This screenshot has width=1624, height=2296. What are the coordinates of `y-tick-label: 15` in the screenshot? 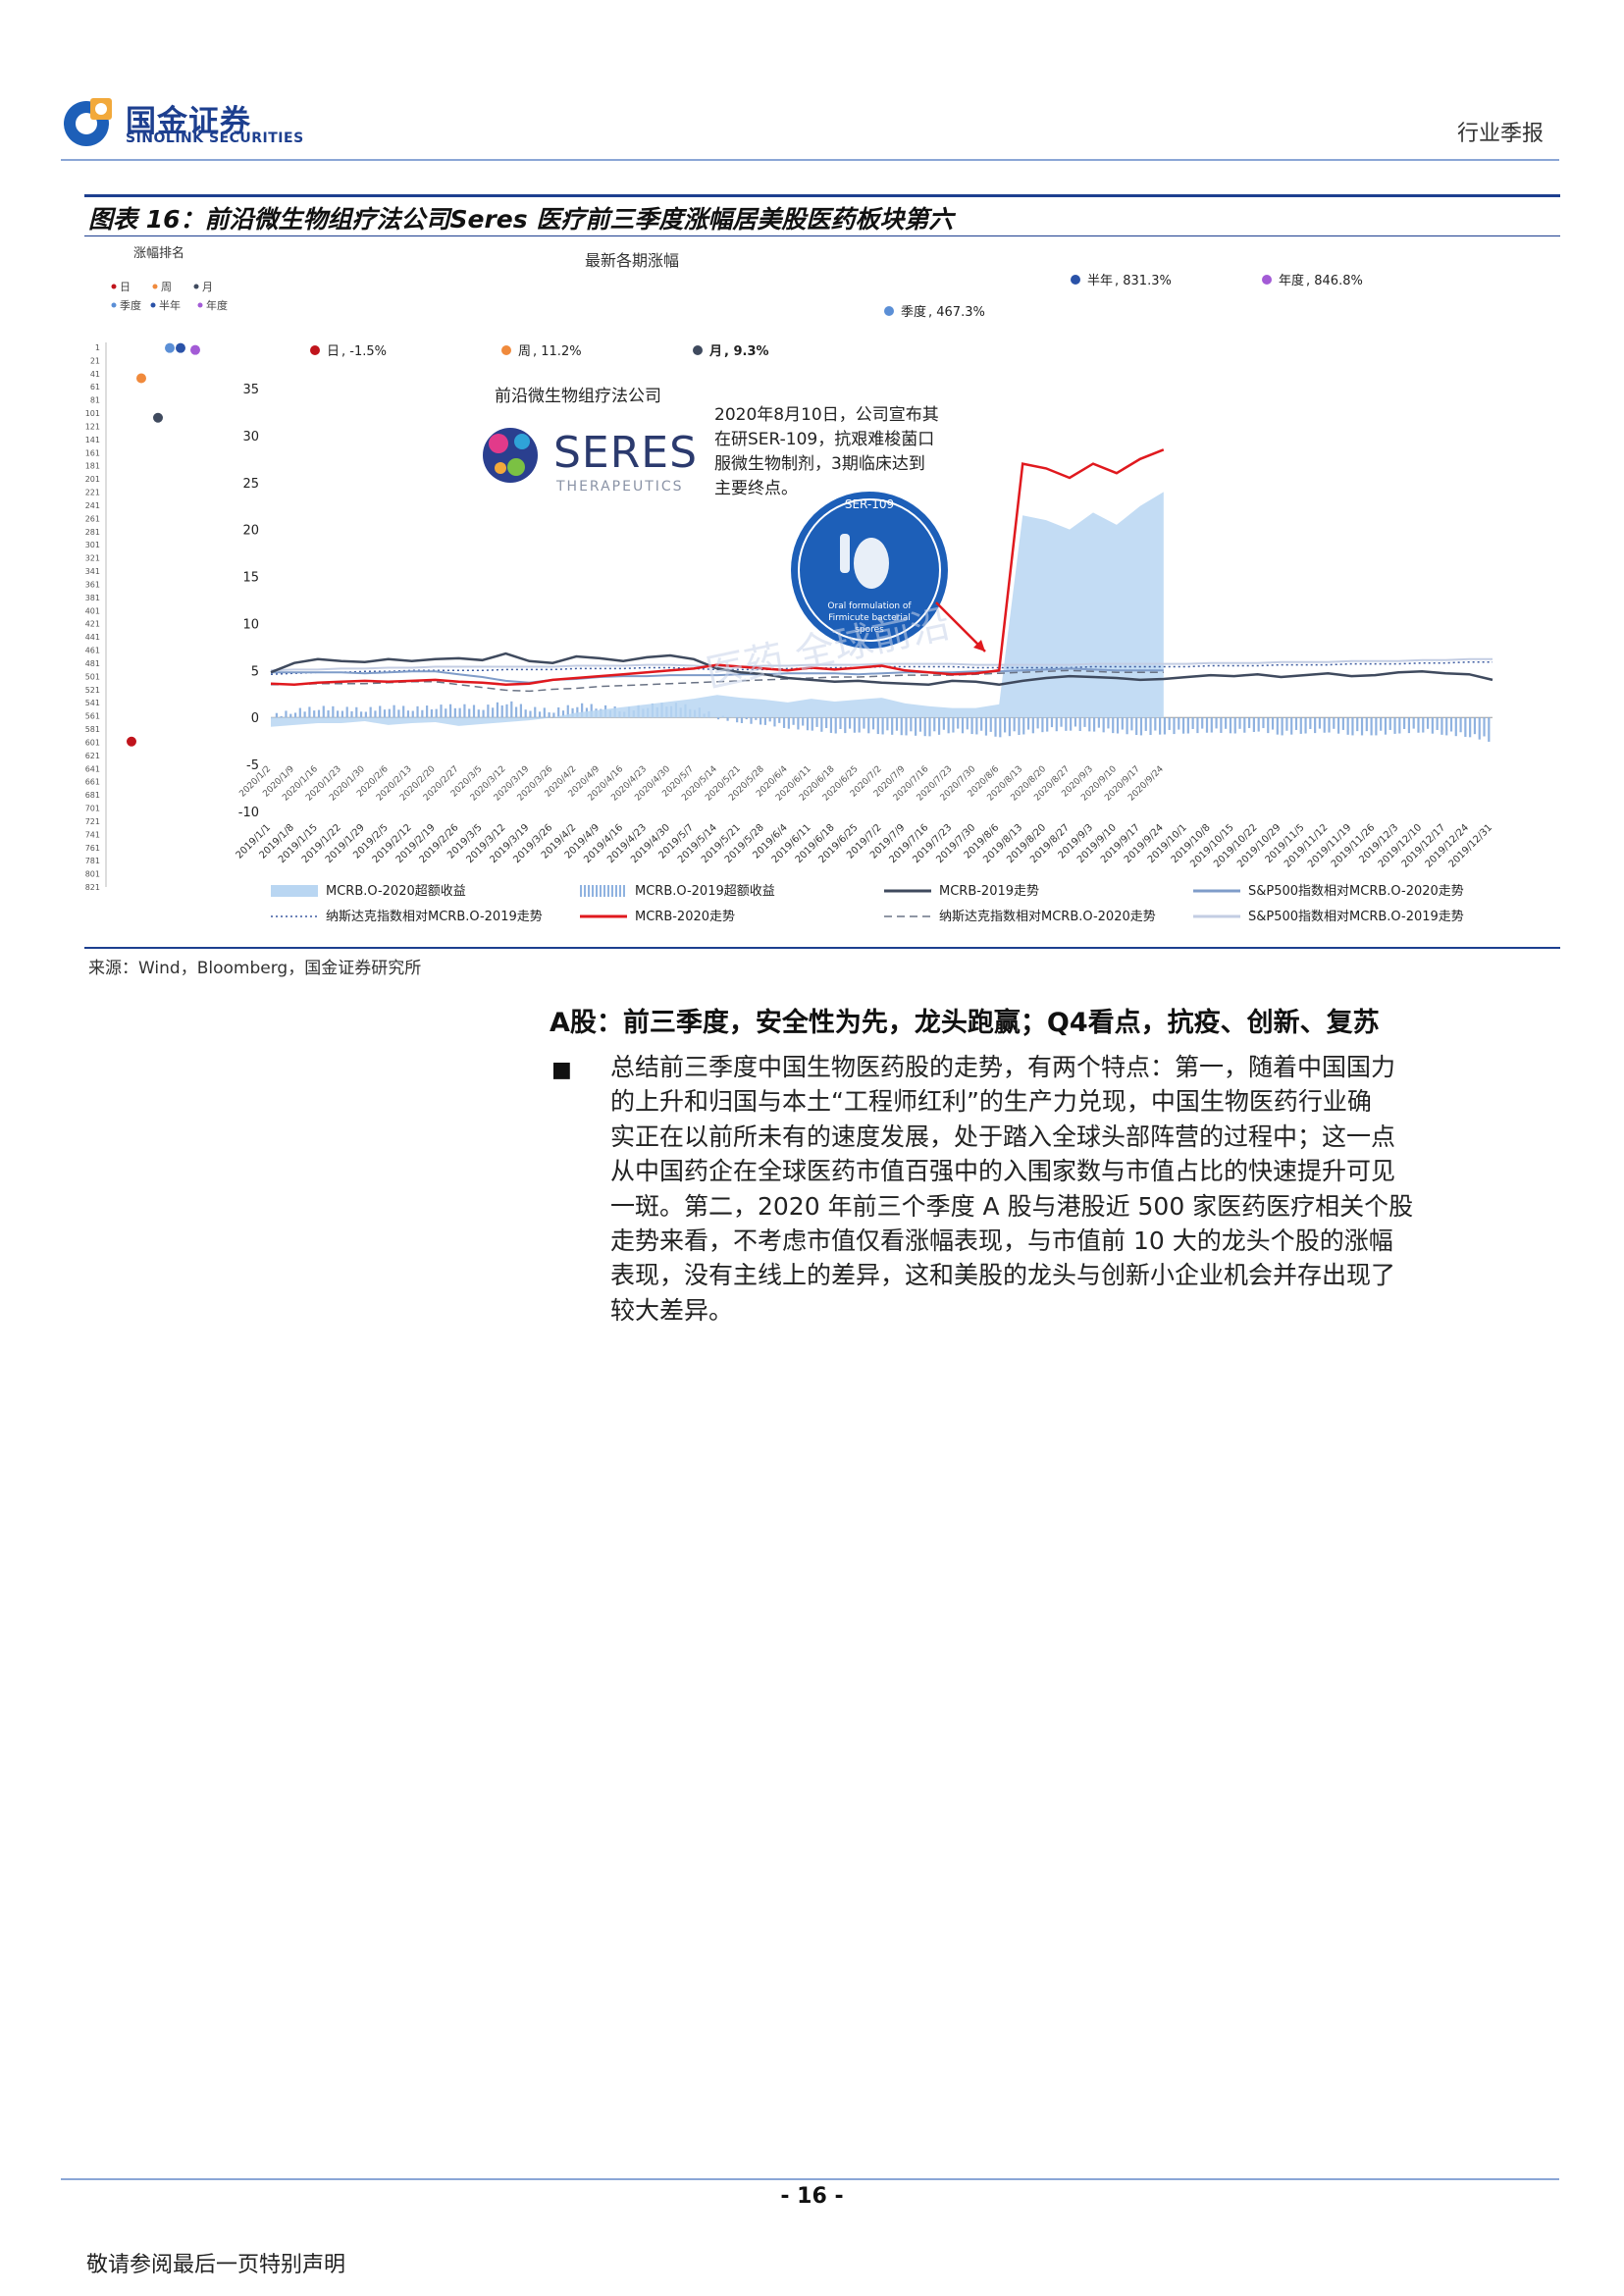 It's located at (250, 578).